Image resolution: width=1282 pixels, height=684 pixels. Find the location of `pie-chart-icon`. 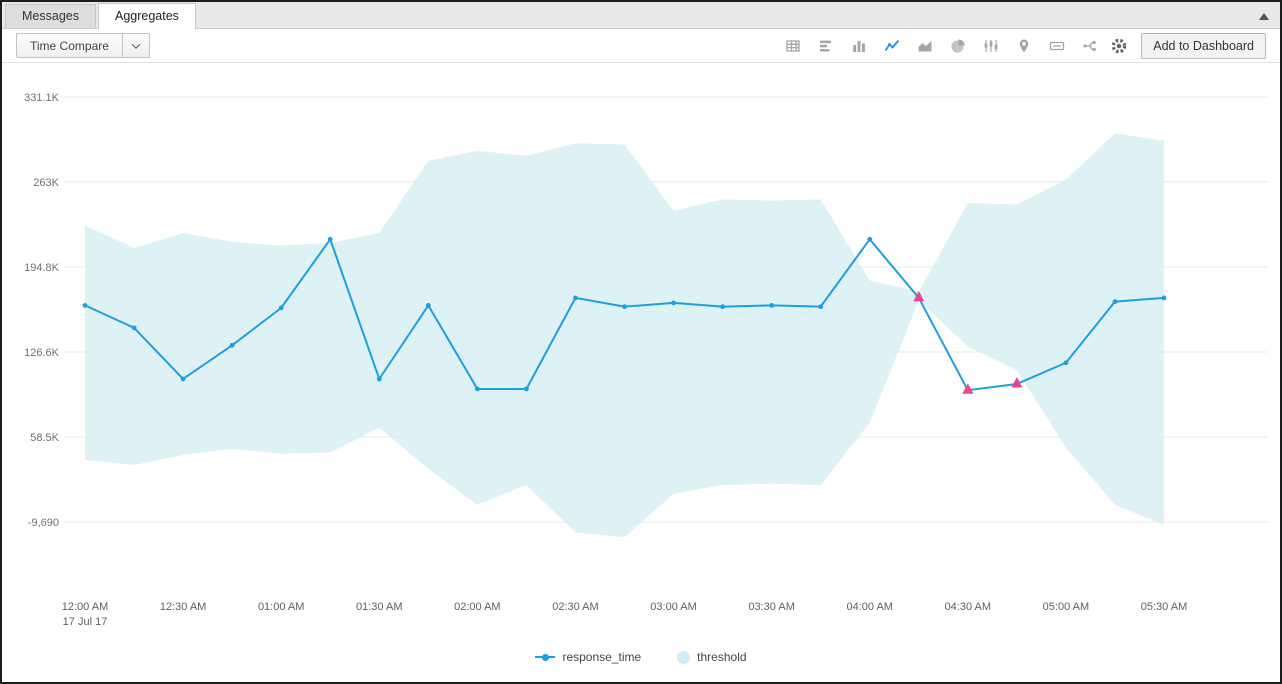

pie-chart-icon is located at coordinates (958, 45).